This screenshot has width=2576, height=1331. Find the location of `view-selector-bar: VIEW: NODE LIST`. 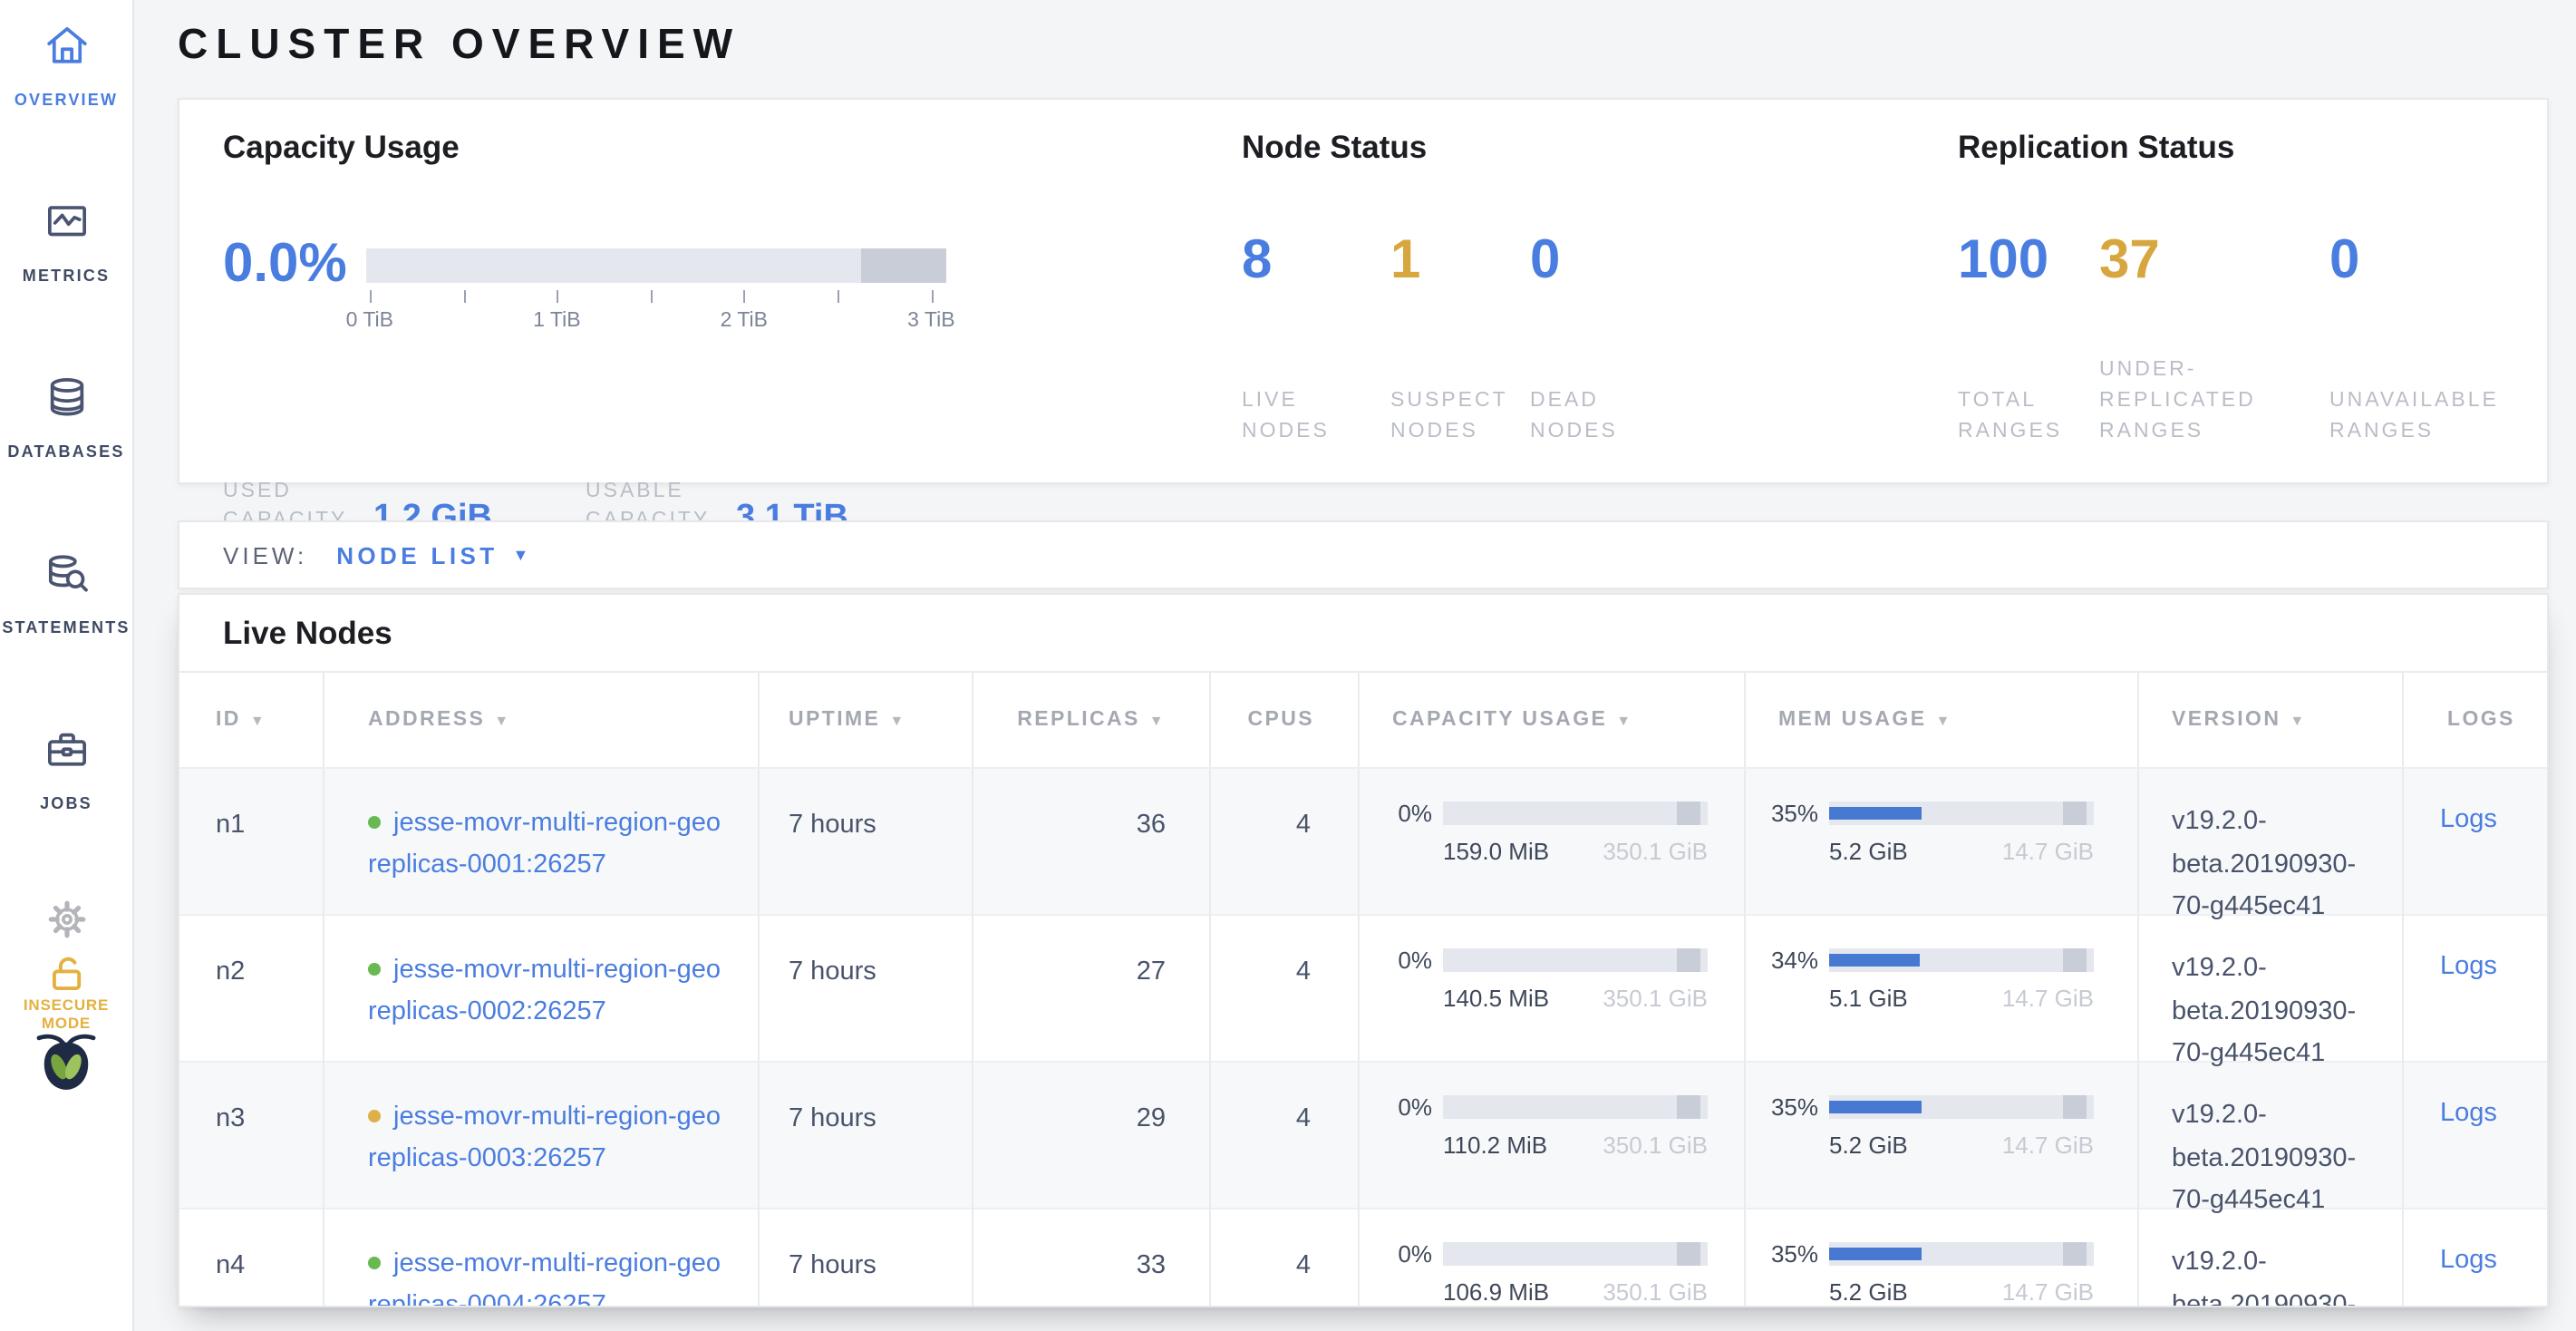

view-selector-bar: VIEW: NODE LIST is located at coordinates (1363, 554).